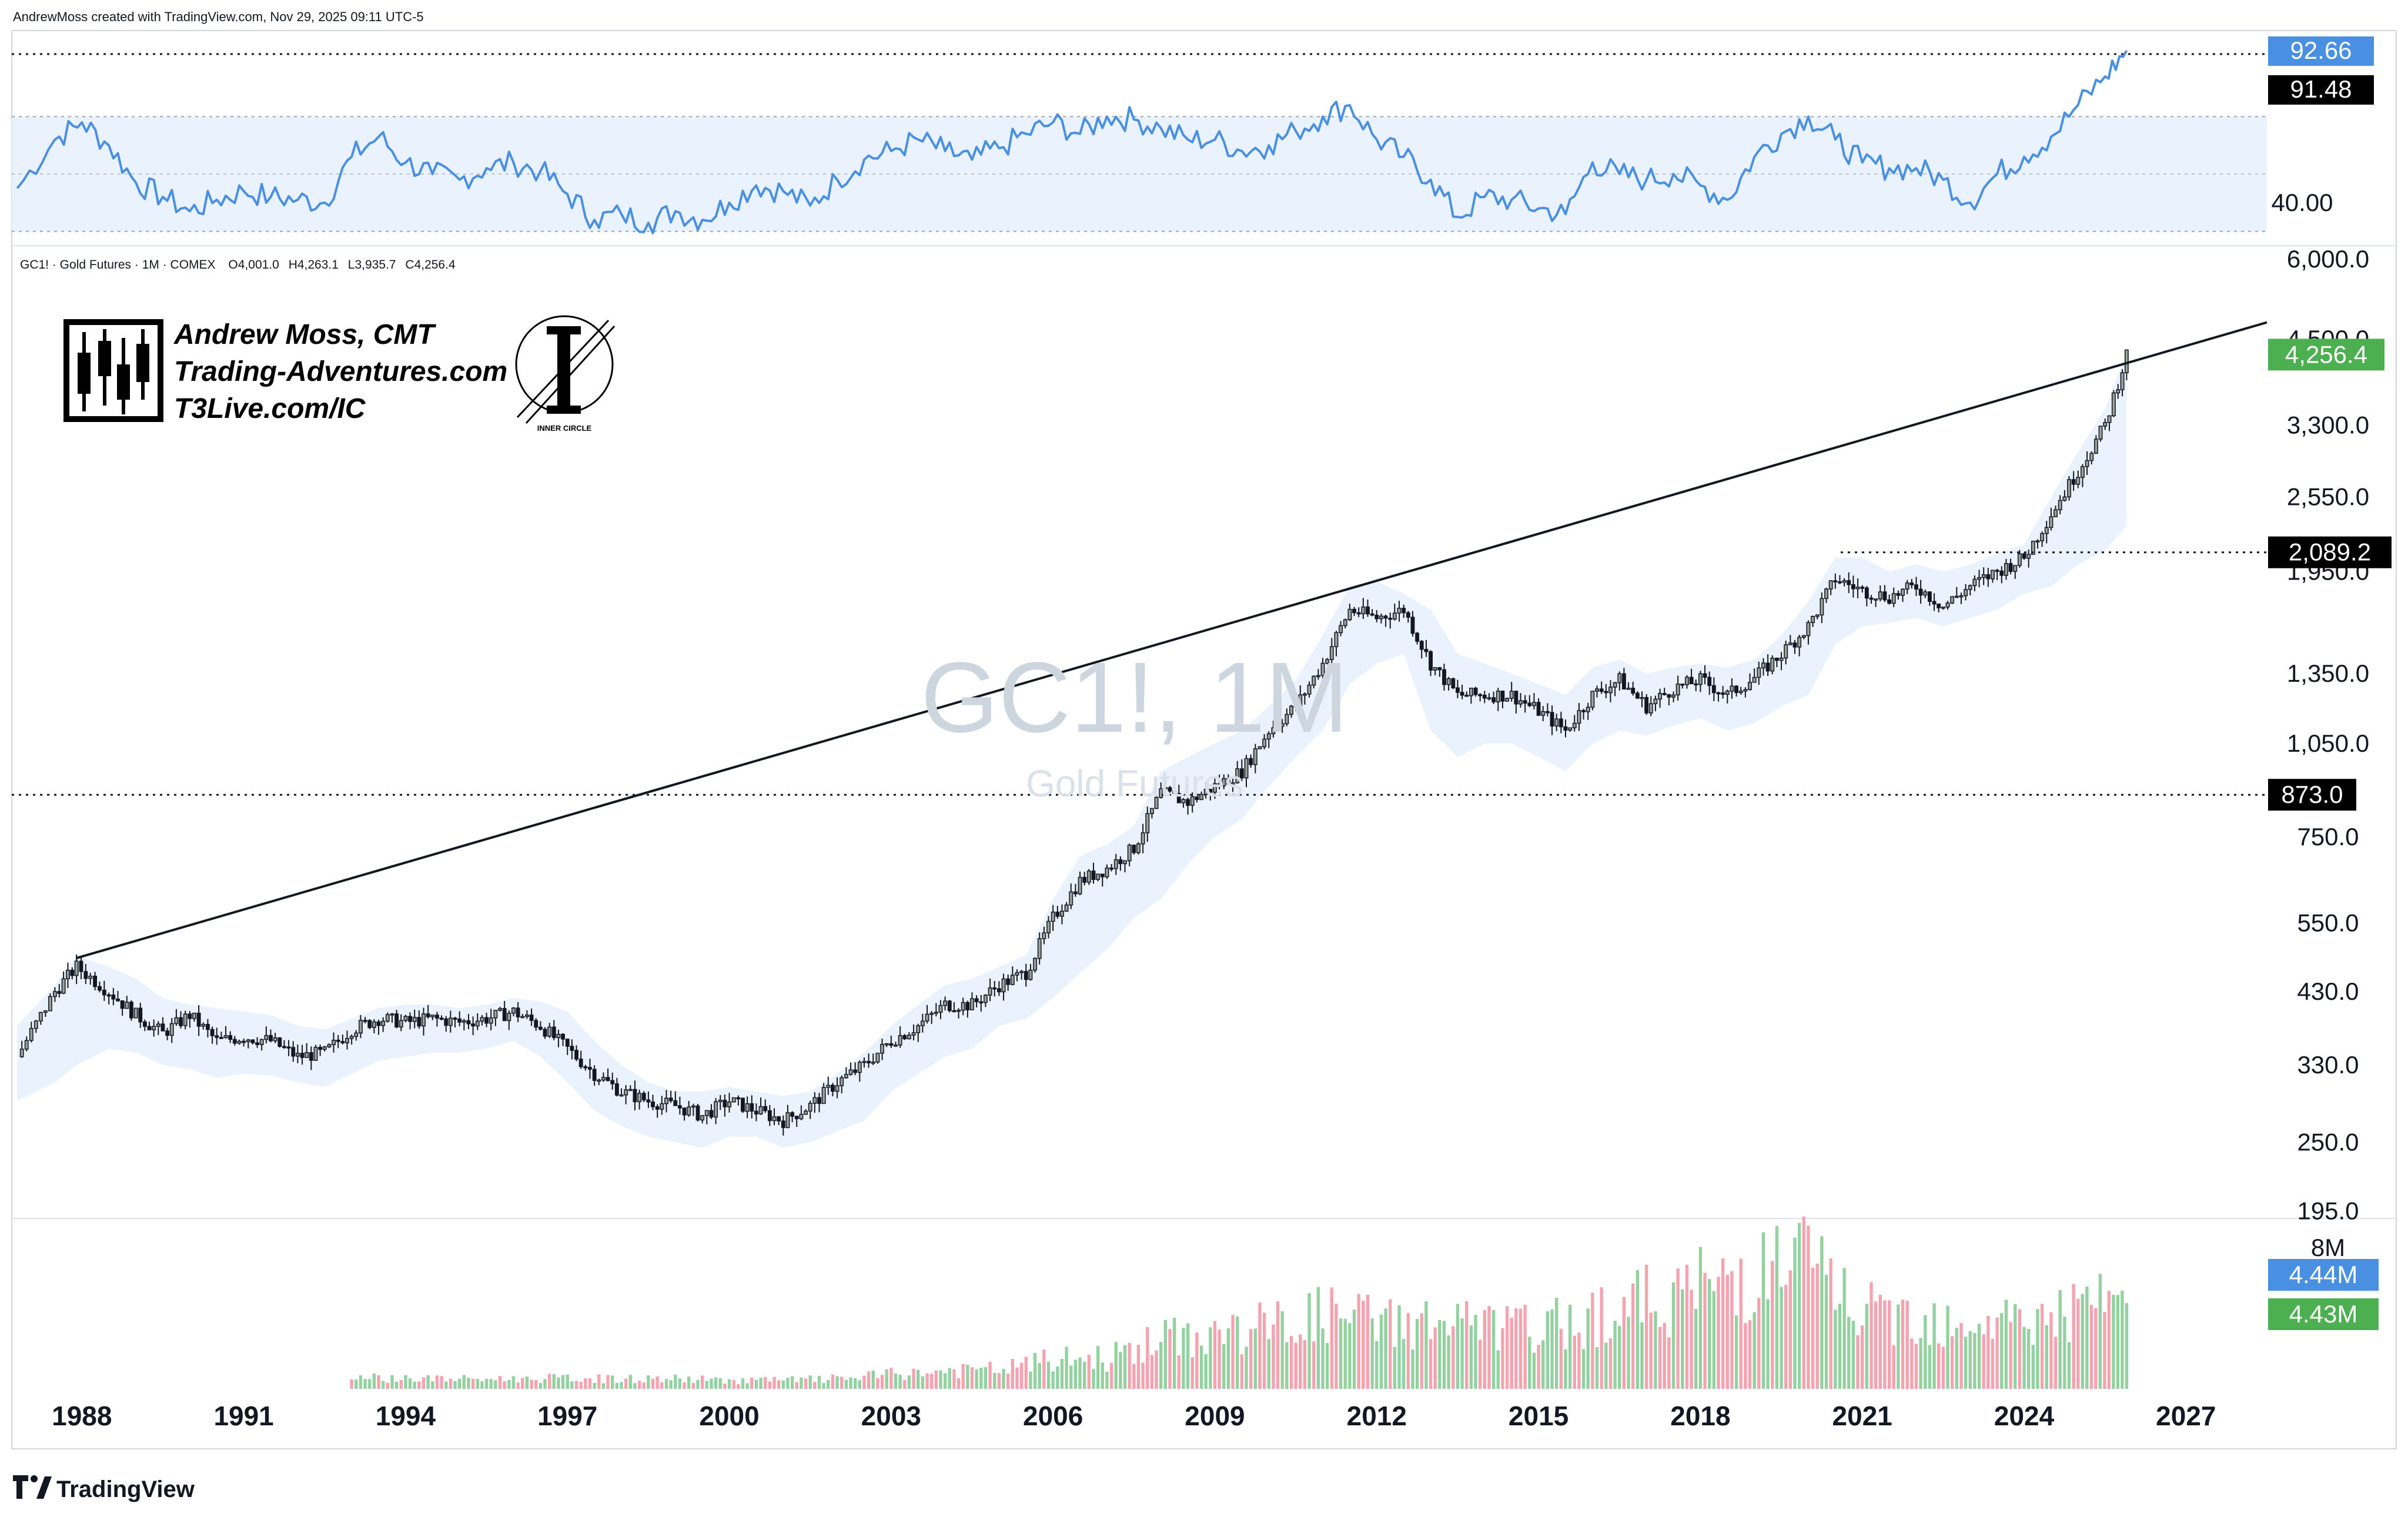 Image resolution: width=2408 pixels, height=1517 pixels. Describe the element at coordinates (1215, 1416) in the screenshot. I see `time-tick-label: 2009` at that location.